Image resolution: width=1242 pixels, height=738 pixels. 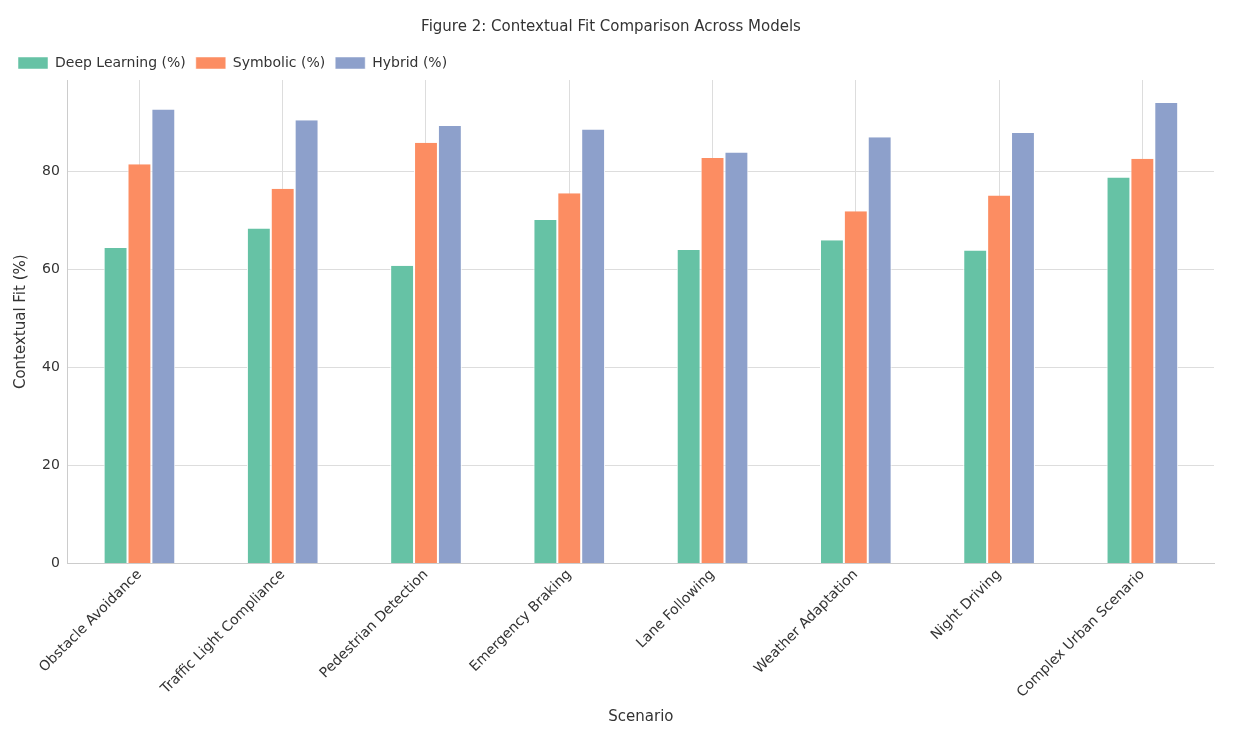 What do you see at coordinates (50, 464) in the screenshot?
I see `y-tick-label: 20` at bounding box center [50, 464].